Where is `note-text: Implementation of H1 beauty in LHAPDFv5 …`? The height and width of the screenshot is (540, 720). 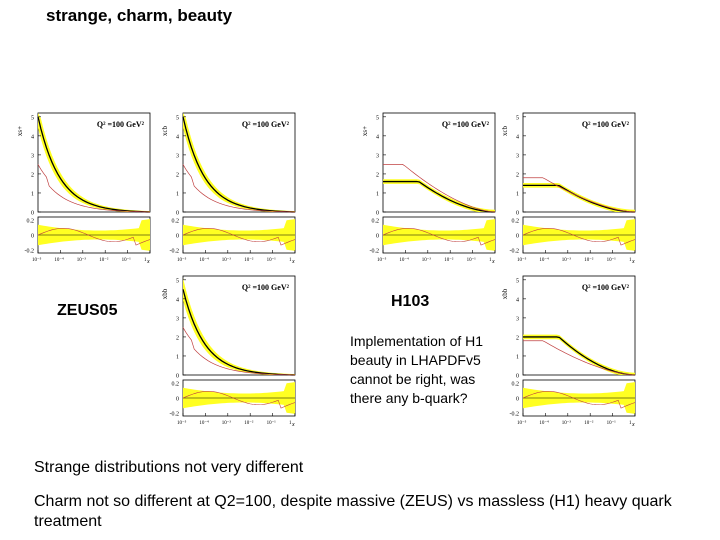
note-text: Implementation of H1 beauty in LHAPDFv5 … is located at coordinates (417, 369).